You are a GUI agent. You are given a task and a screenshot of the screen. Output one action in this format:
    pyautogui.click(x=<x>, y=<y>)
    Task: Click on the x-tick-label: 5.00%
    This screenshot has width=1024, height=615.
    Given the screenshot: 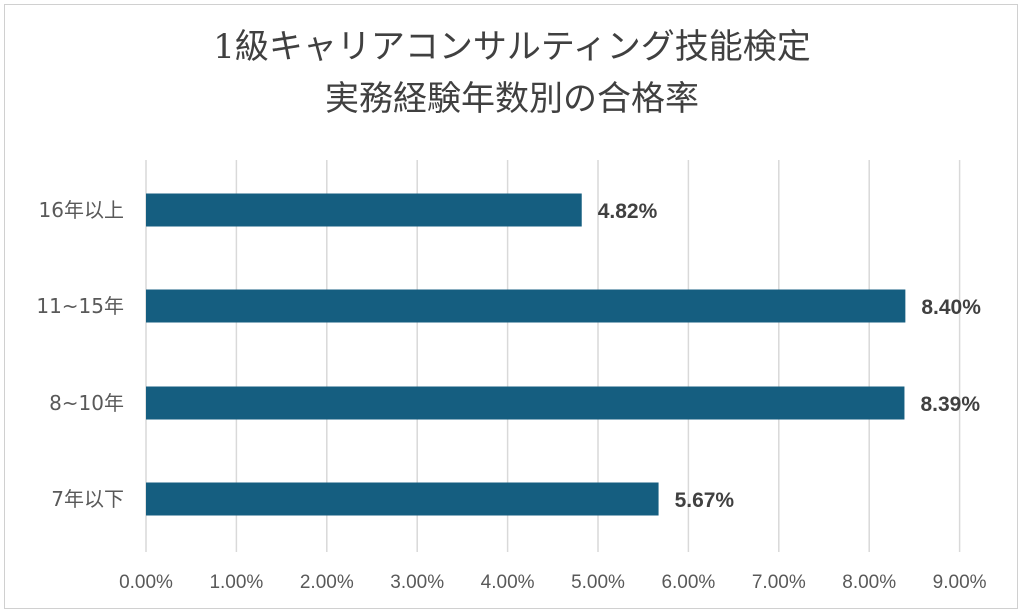 What is the action you would take?
    pyautogui.click(x=598, y=582)
    